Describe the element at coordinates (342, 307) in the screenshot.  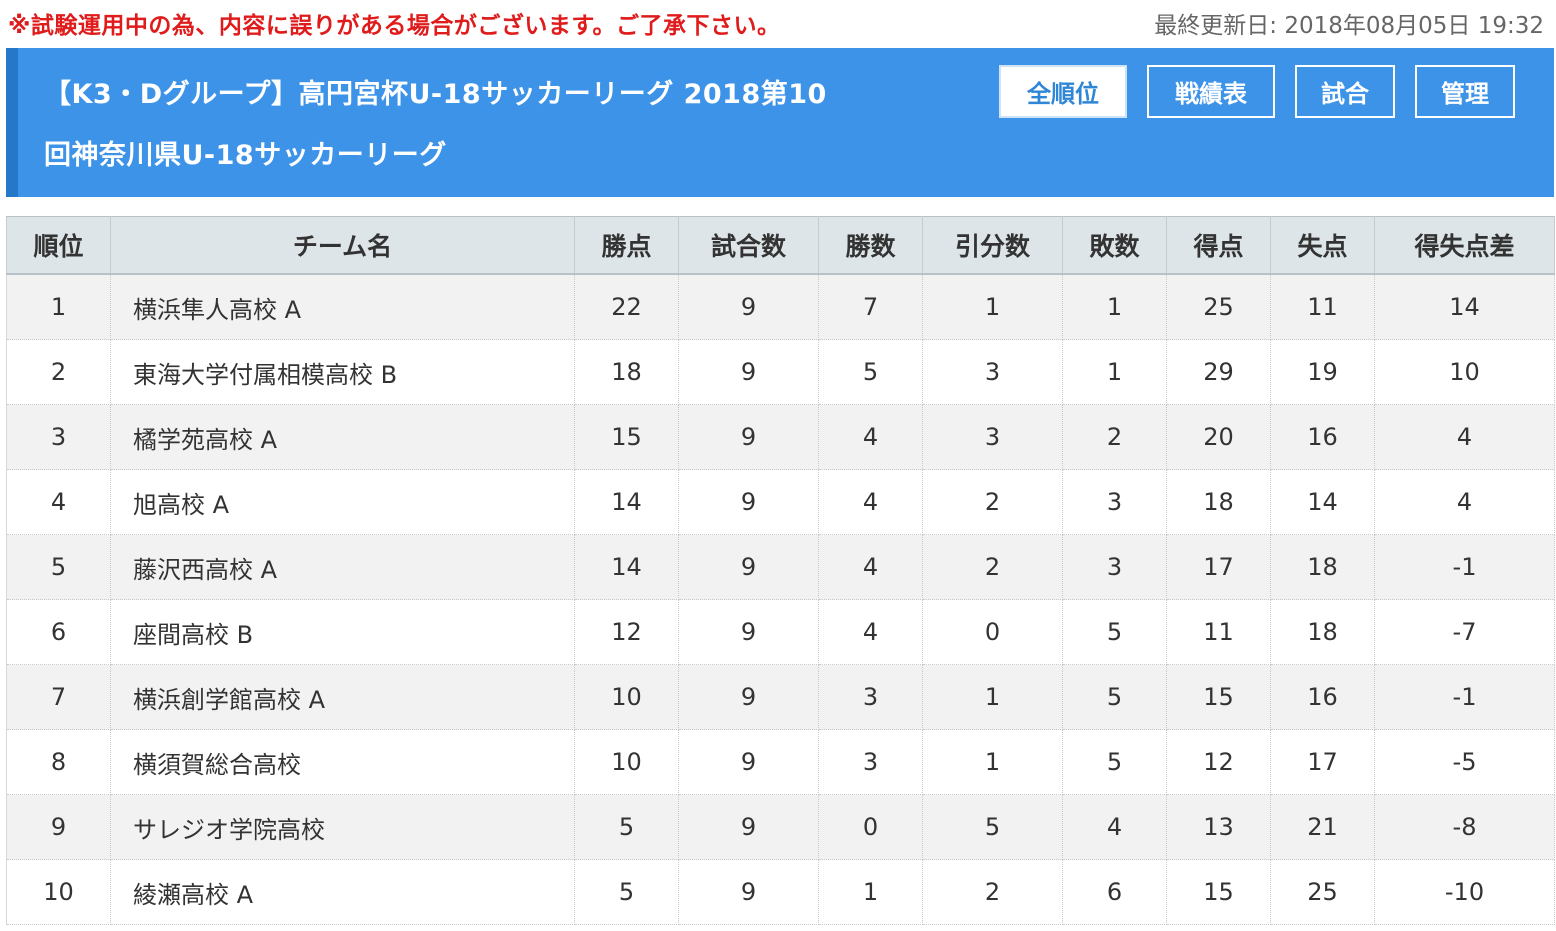
I see `team-name-cell: 横浜隼人高校 A` at that location.